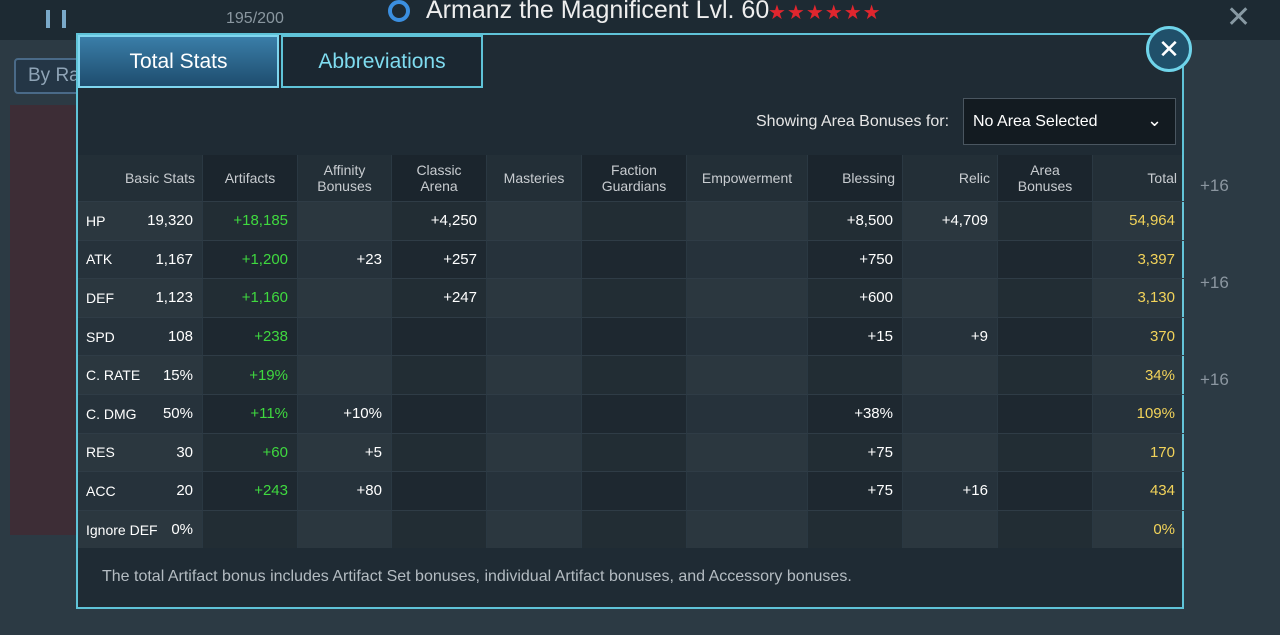 Image resolution: width=1280 pixels, height=635 pixels. What do you see at coordinates (140, 413) in the screenshot?
I see `table-cell: C. DMG 50%` at bounding box center [140, 413].